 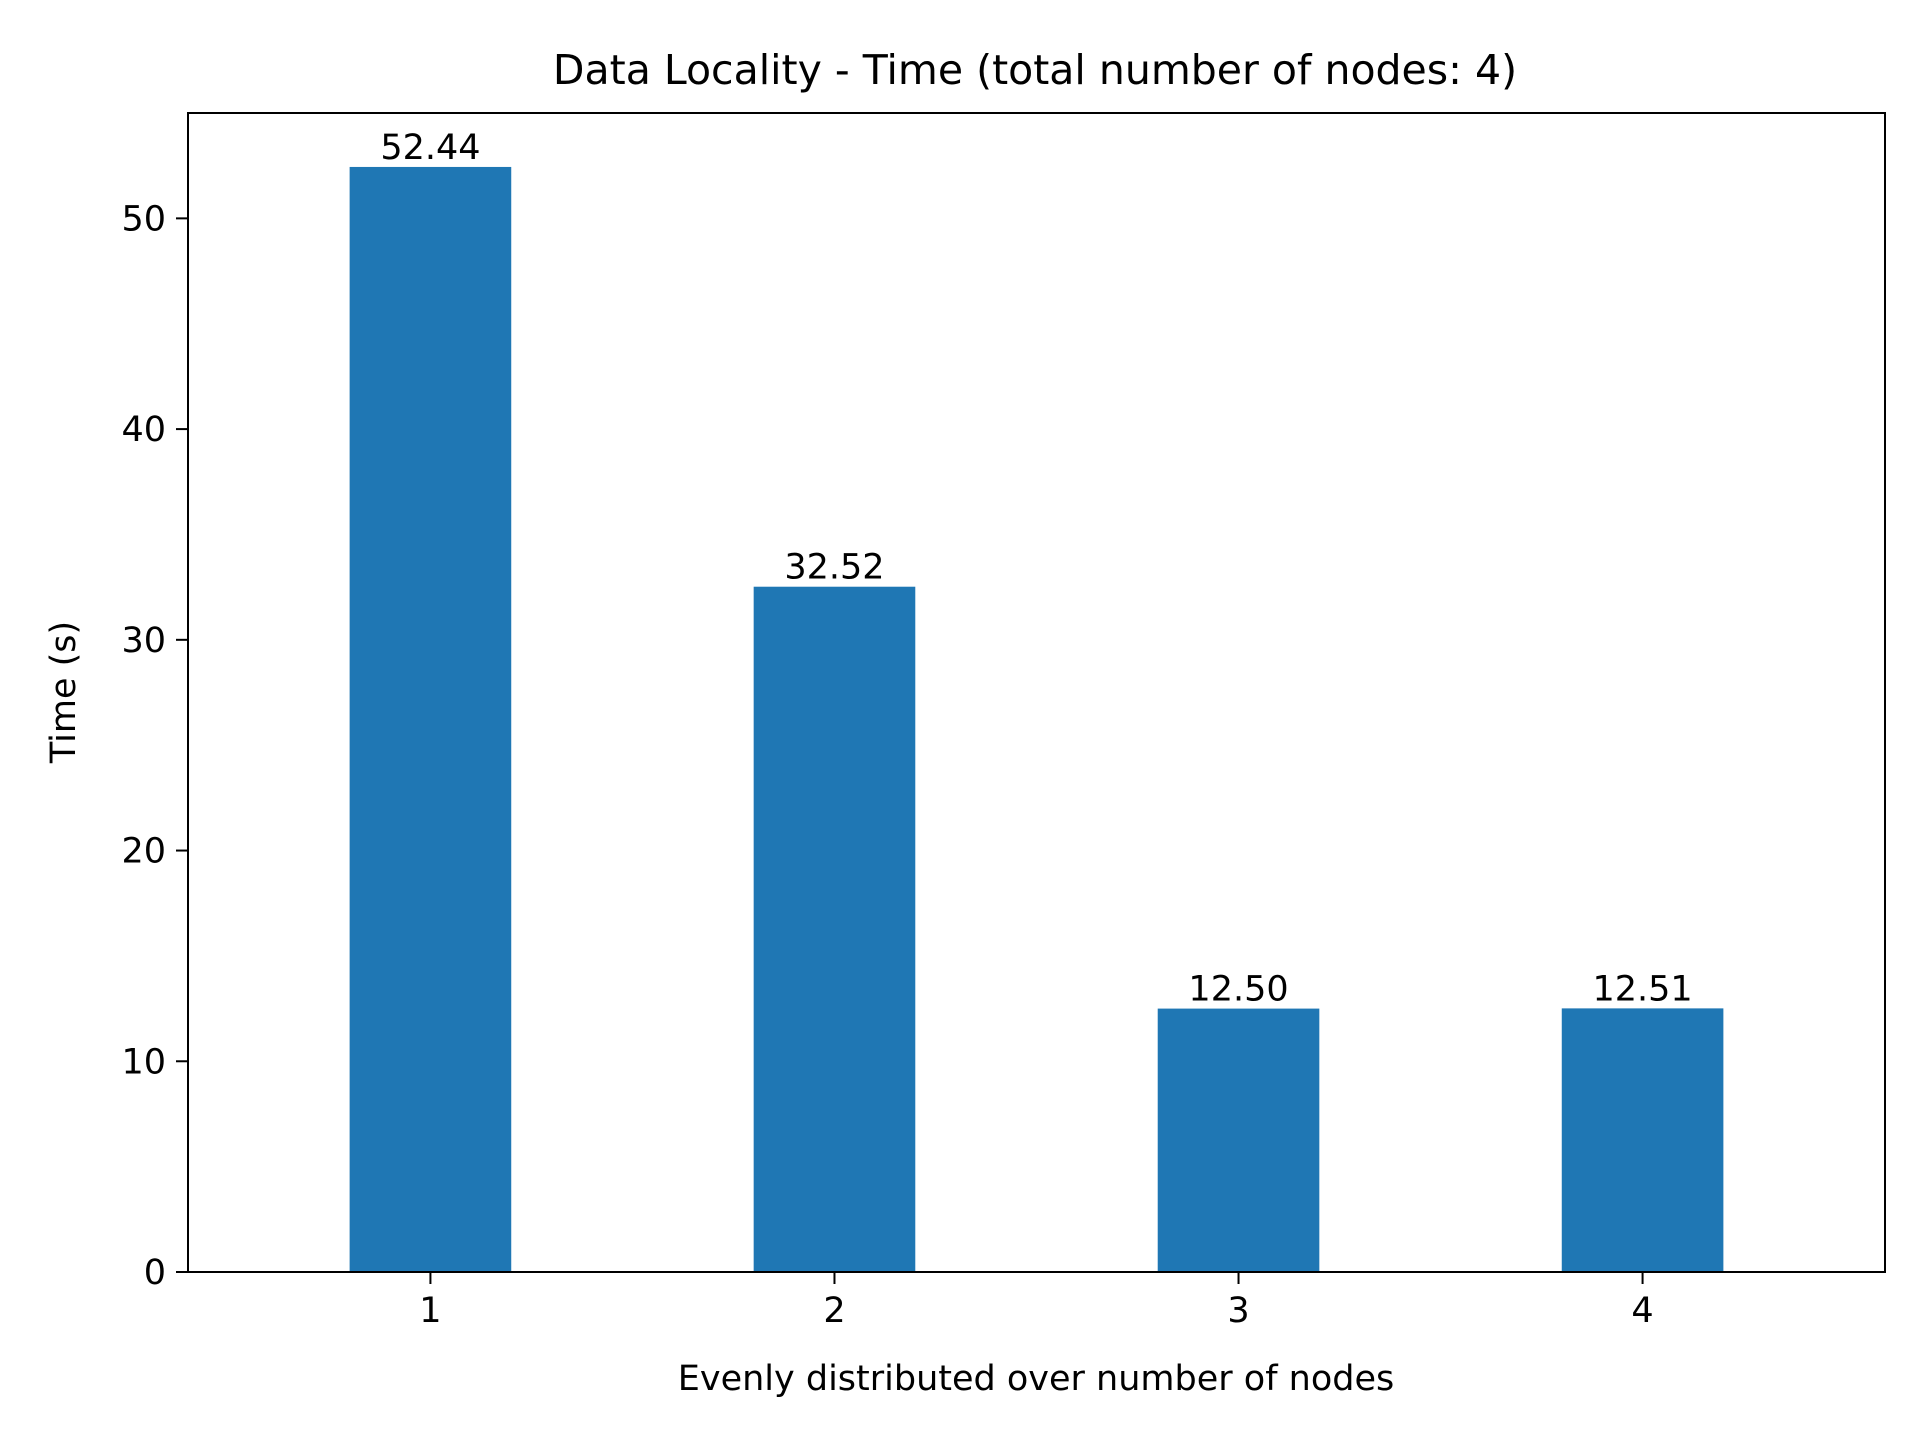 I want to click on y-tick-label-50: 50, so click(x=143, y=219).